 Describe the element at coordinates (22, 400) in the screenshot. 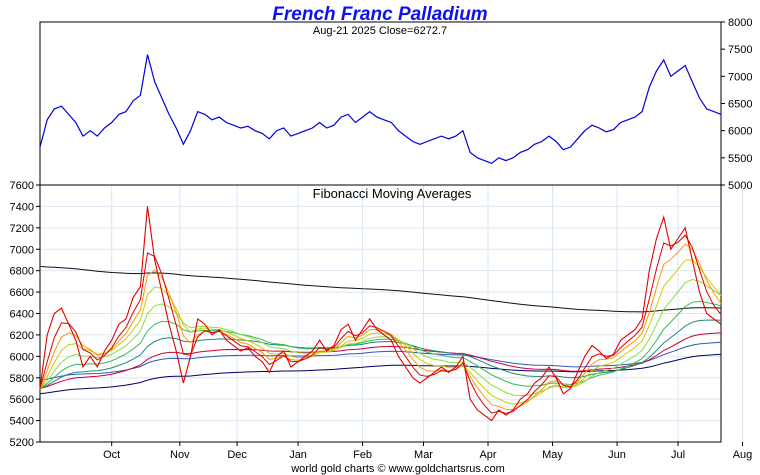

I see `ma-ytick-label: 5600` at that location.